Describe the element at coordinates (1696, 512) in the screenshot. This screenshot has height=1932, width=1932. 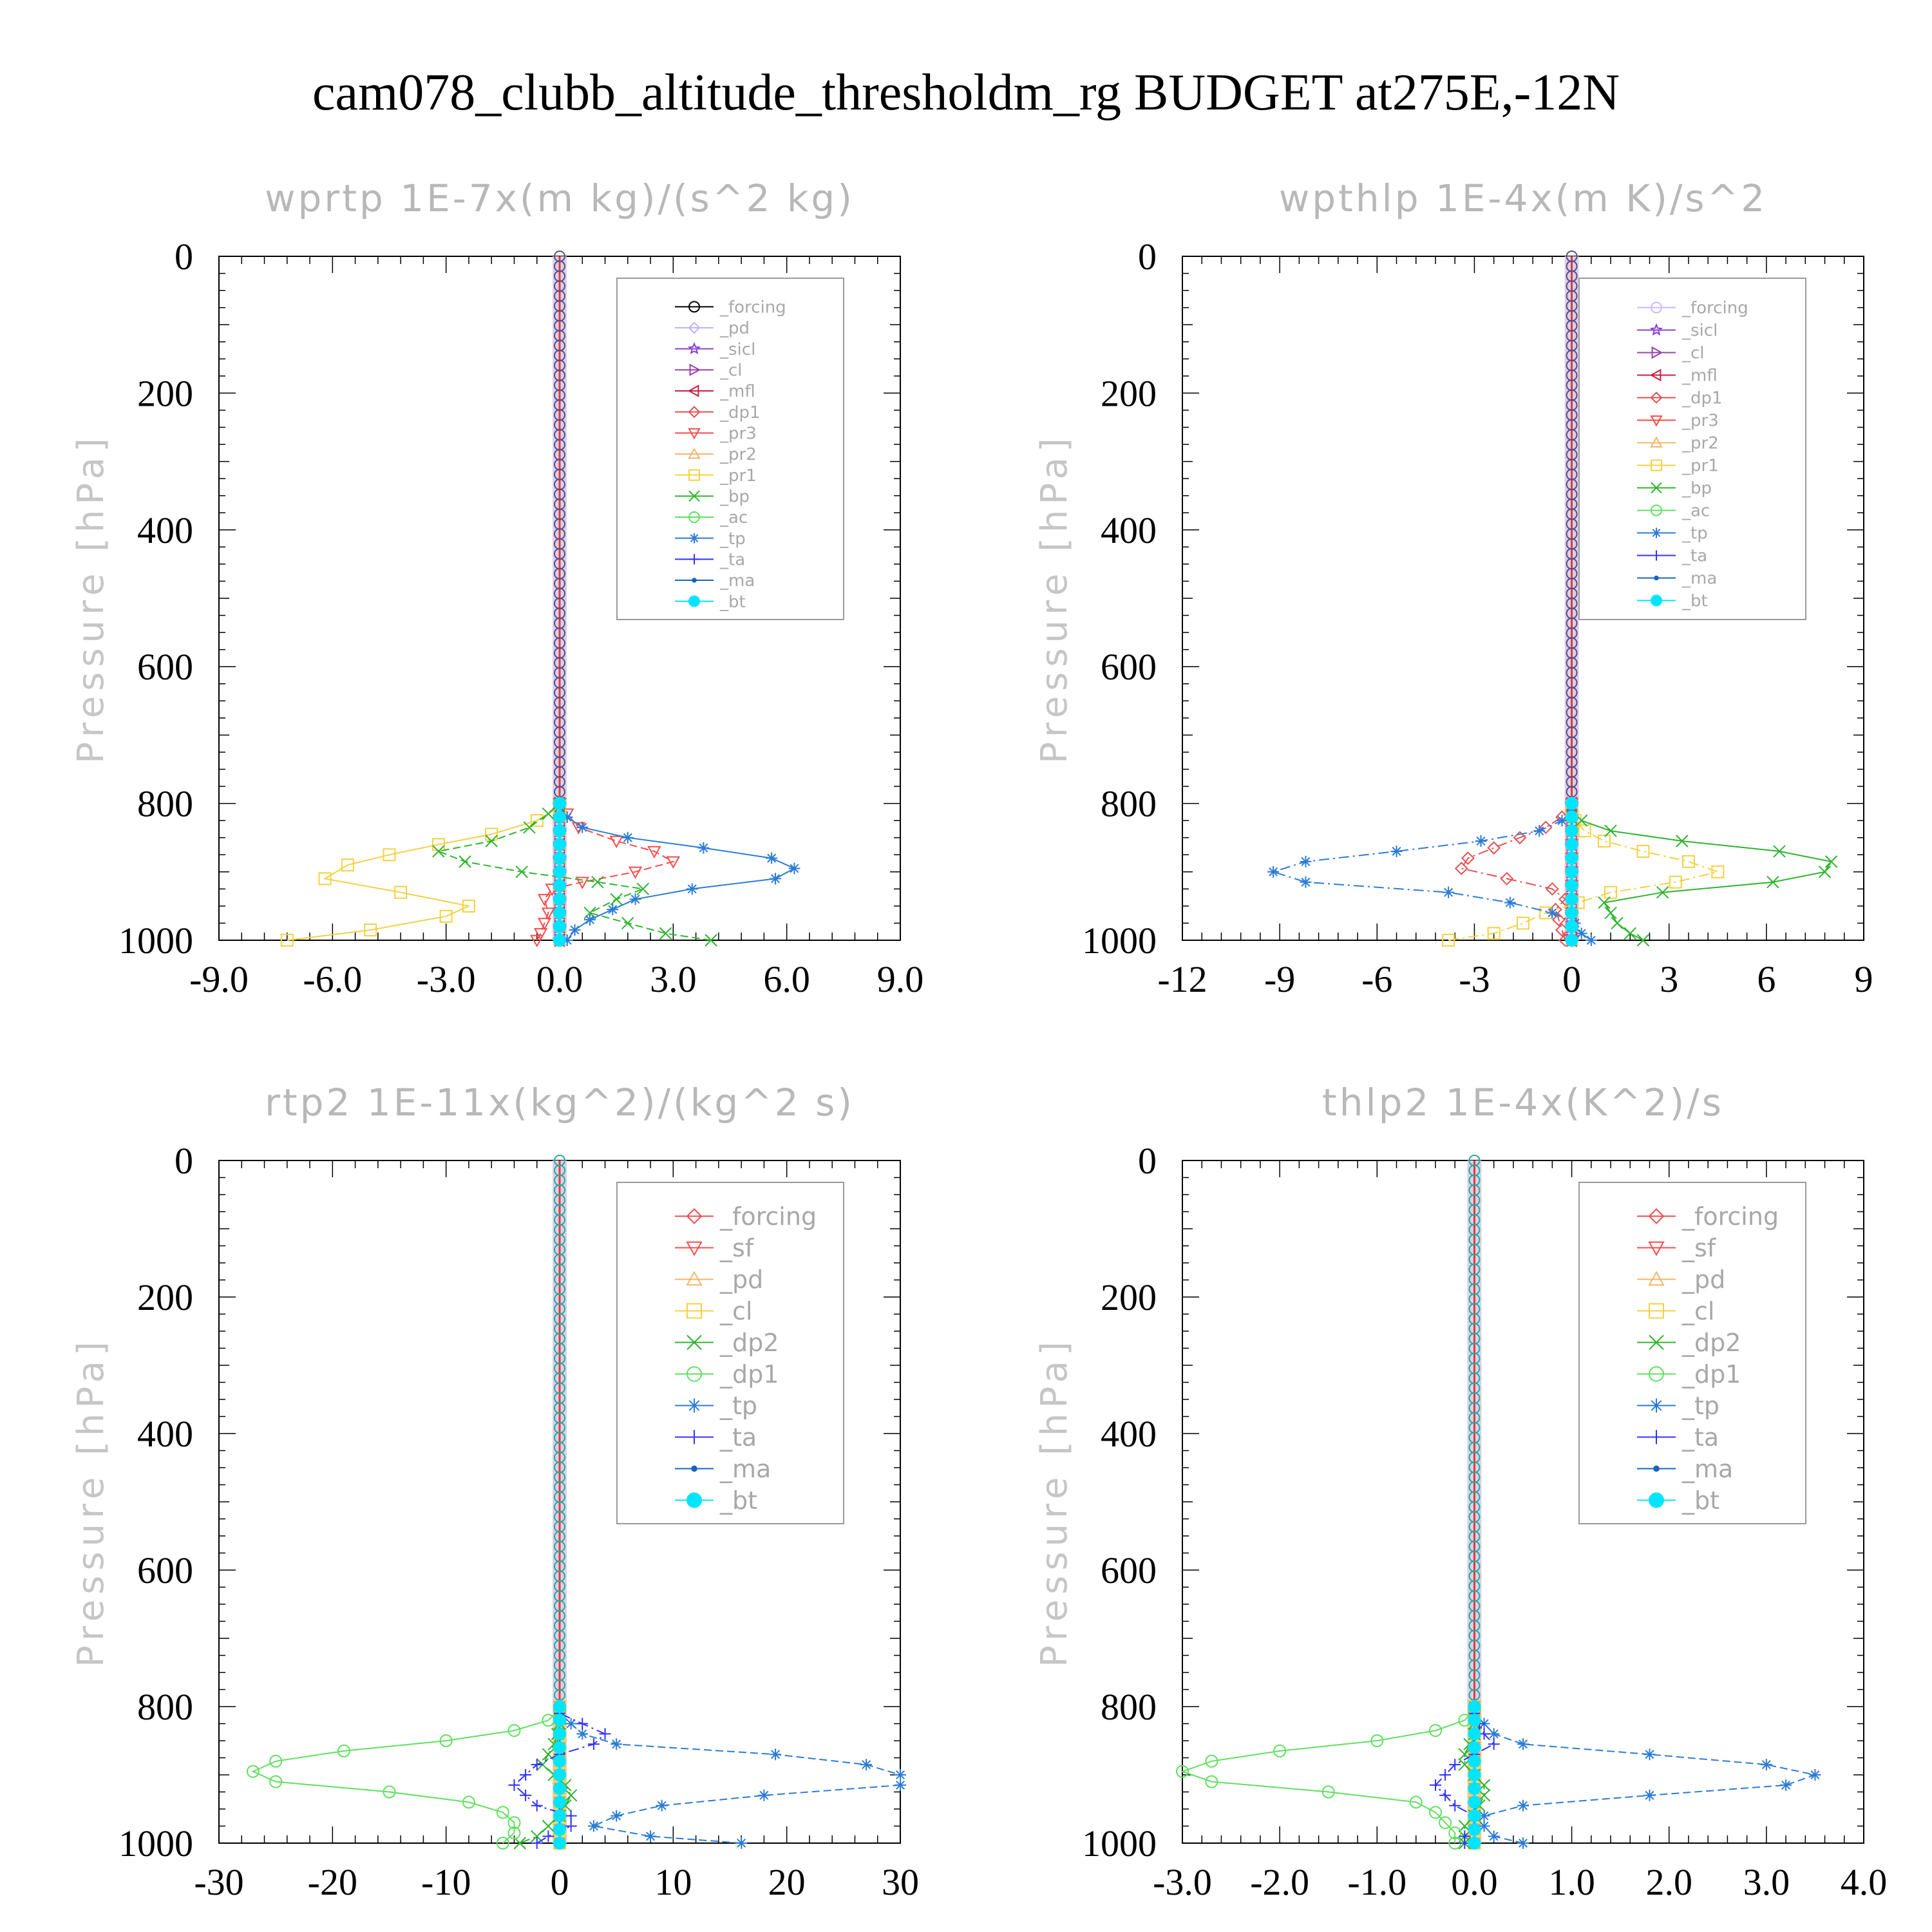
I see `legend-label: _ac` at that location.